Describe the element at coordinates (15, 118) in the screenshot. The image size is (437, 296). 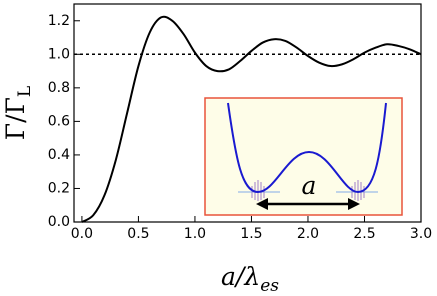
I see `y-label-main: Γ/Γ` at that location.